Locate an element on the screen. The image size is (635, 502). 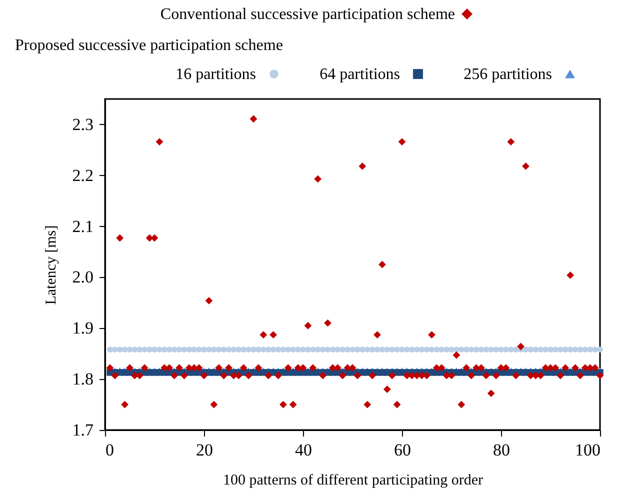
y-axis-title: Latency [ms] is located at coordinates (51, 265).